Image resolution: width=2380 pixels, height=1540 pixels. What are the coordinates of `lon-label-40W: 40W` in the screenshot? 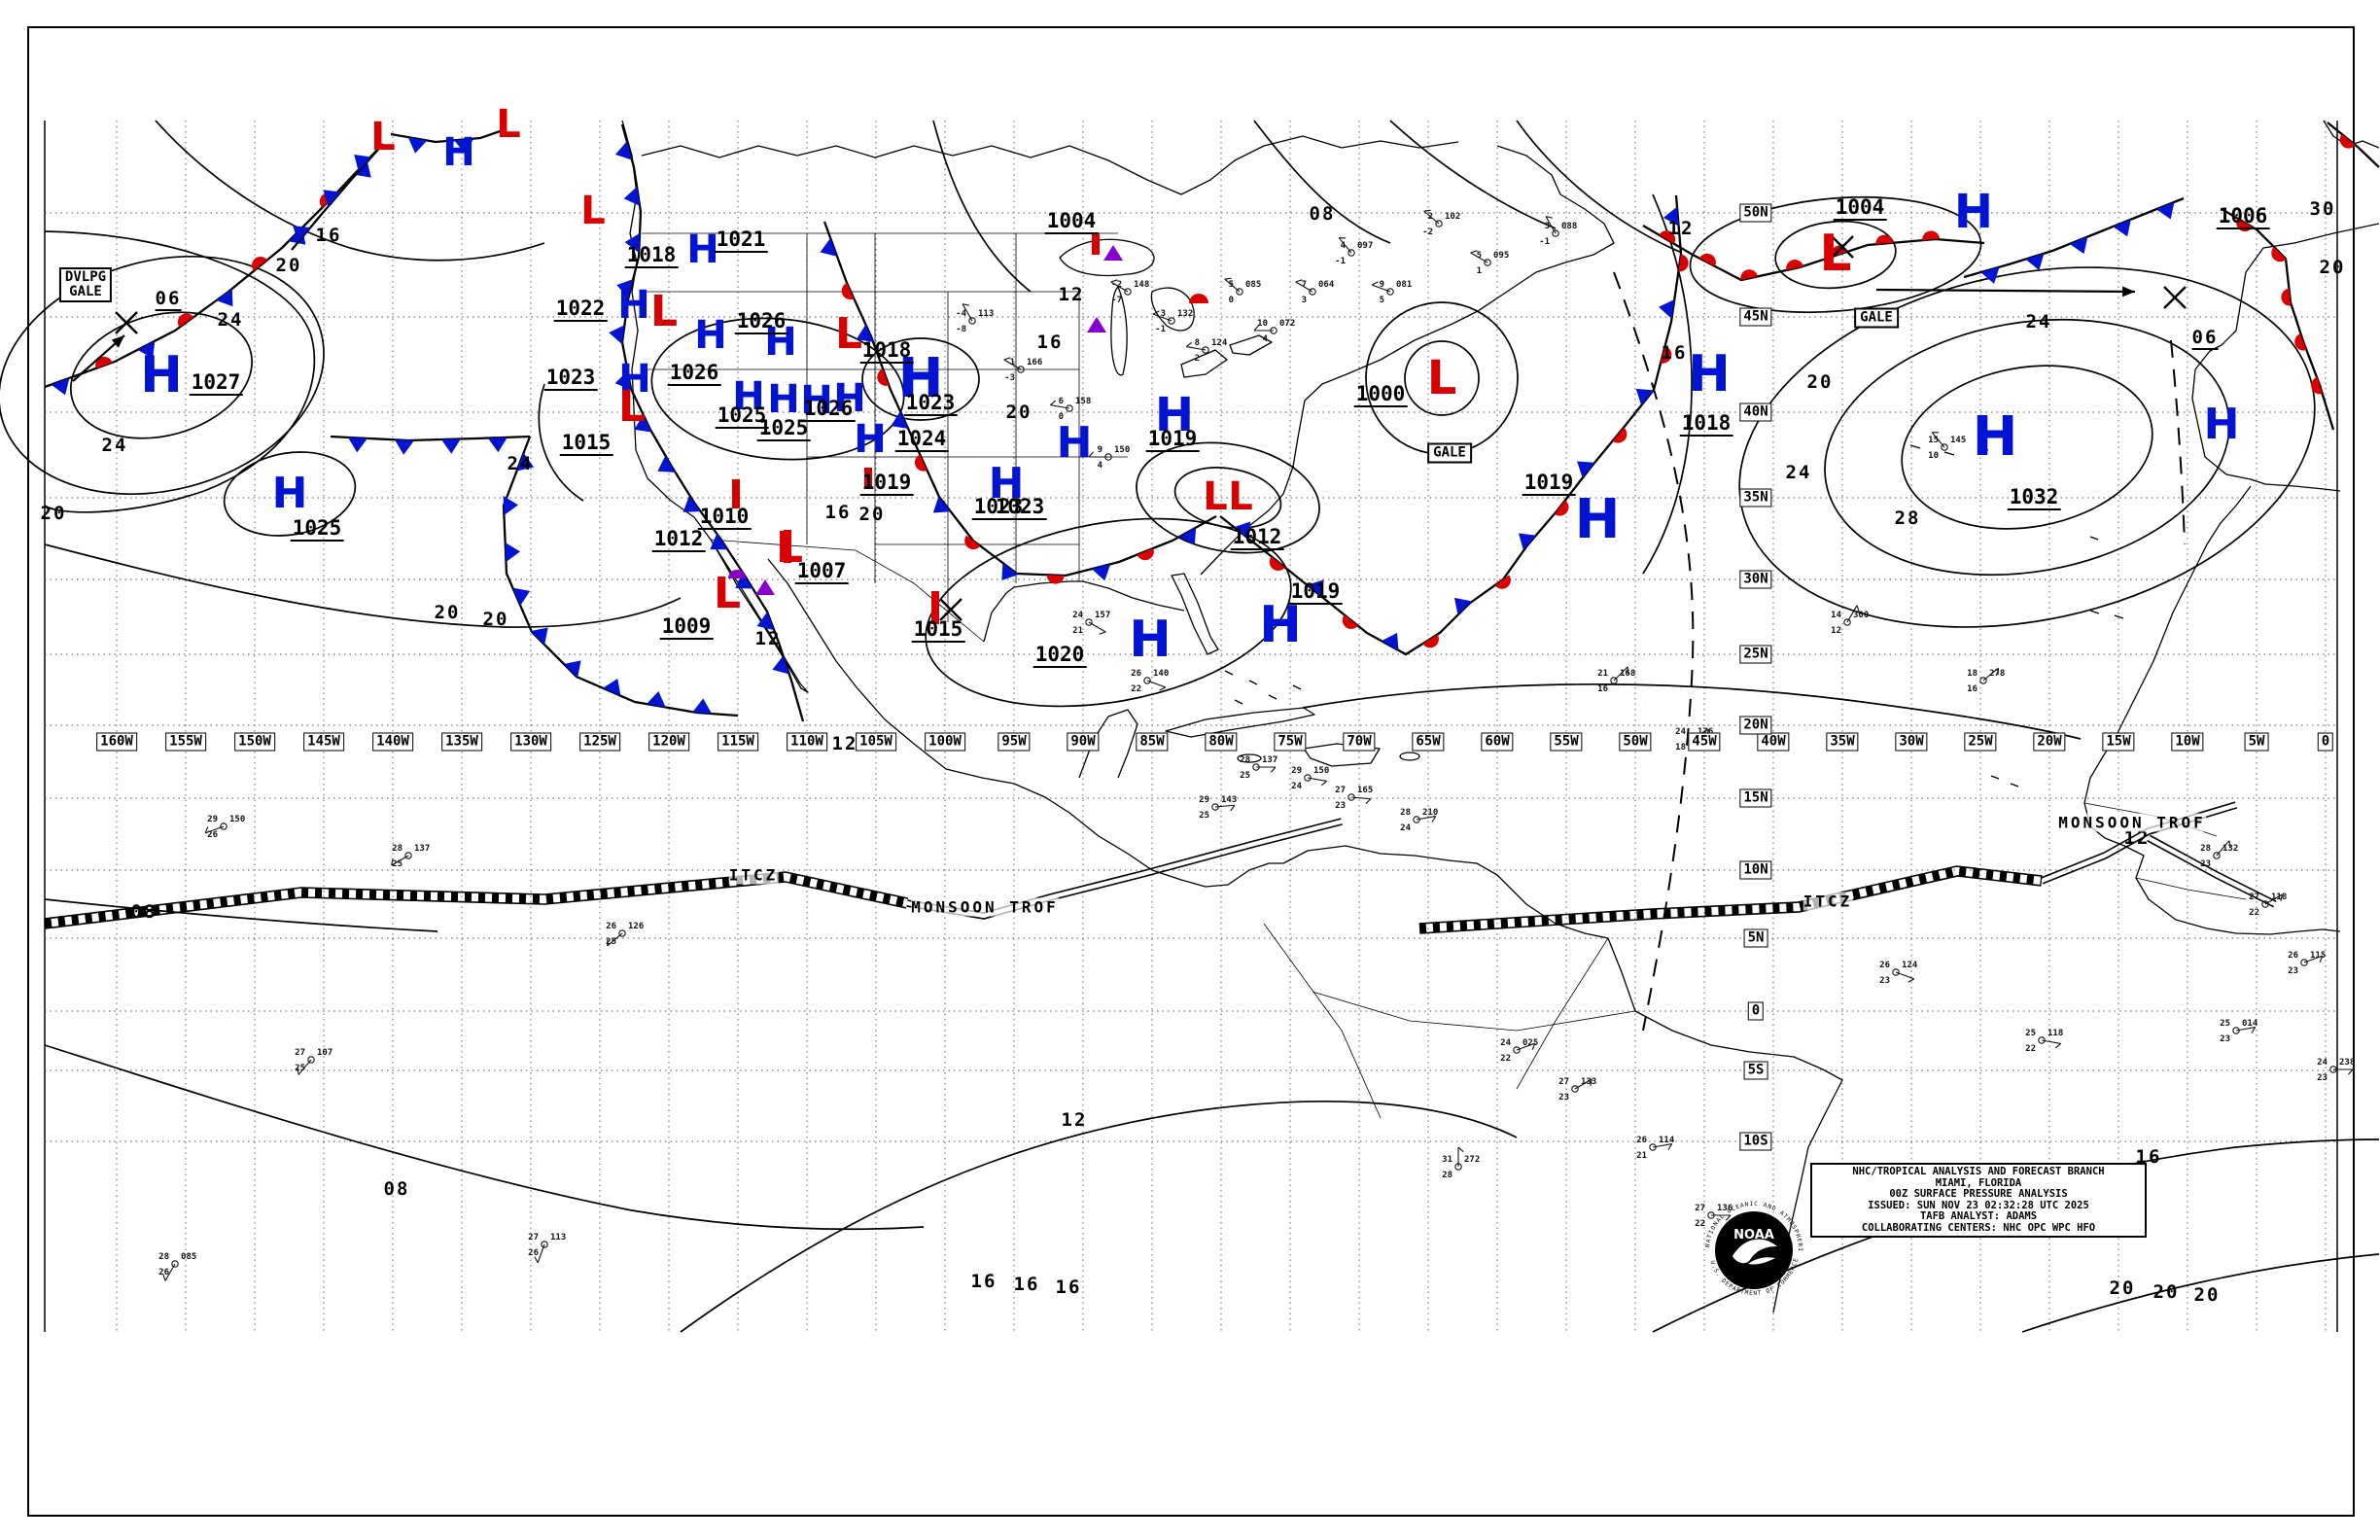 It's located at (1773, 742).